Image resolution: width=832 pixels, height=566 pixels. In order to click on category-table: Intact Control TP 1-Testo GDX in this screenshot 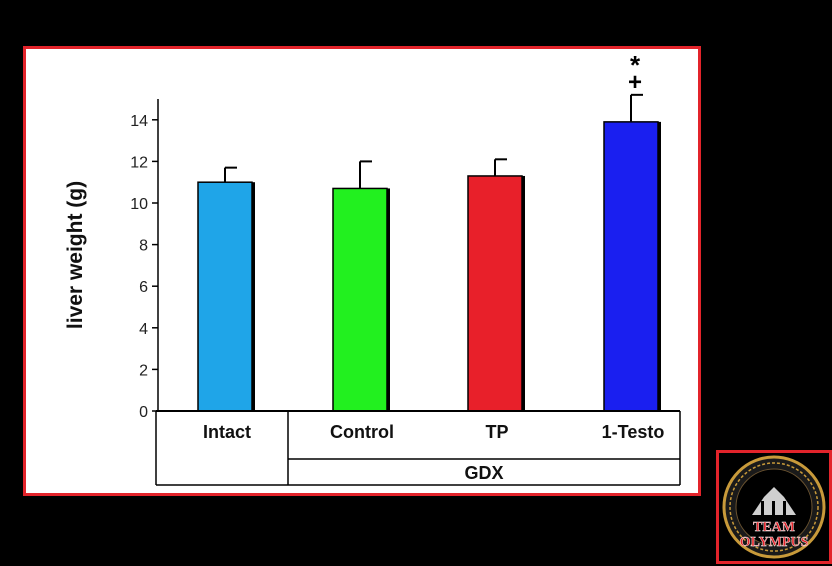, I will do `click(418, 448)`.